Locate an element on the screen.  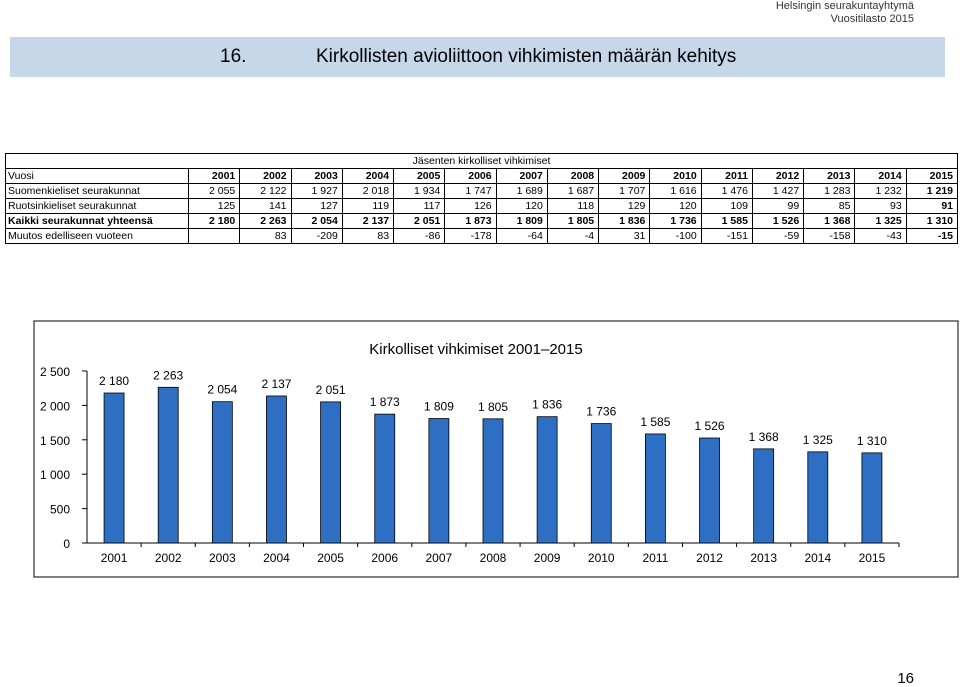
table-cell: -64 is located at coordinates (521, 236).